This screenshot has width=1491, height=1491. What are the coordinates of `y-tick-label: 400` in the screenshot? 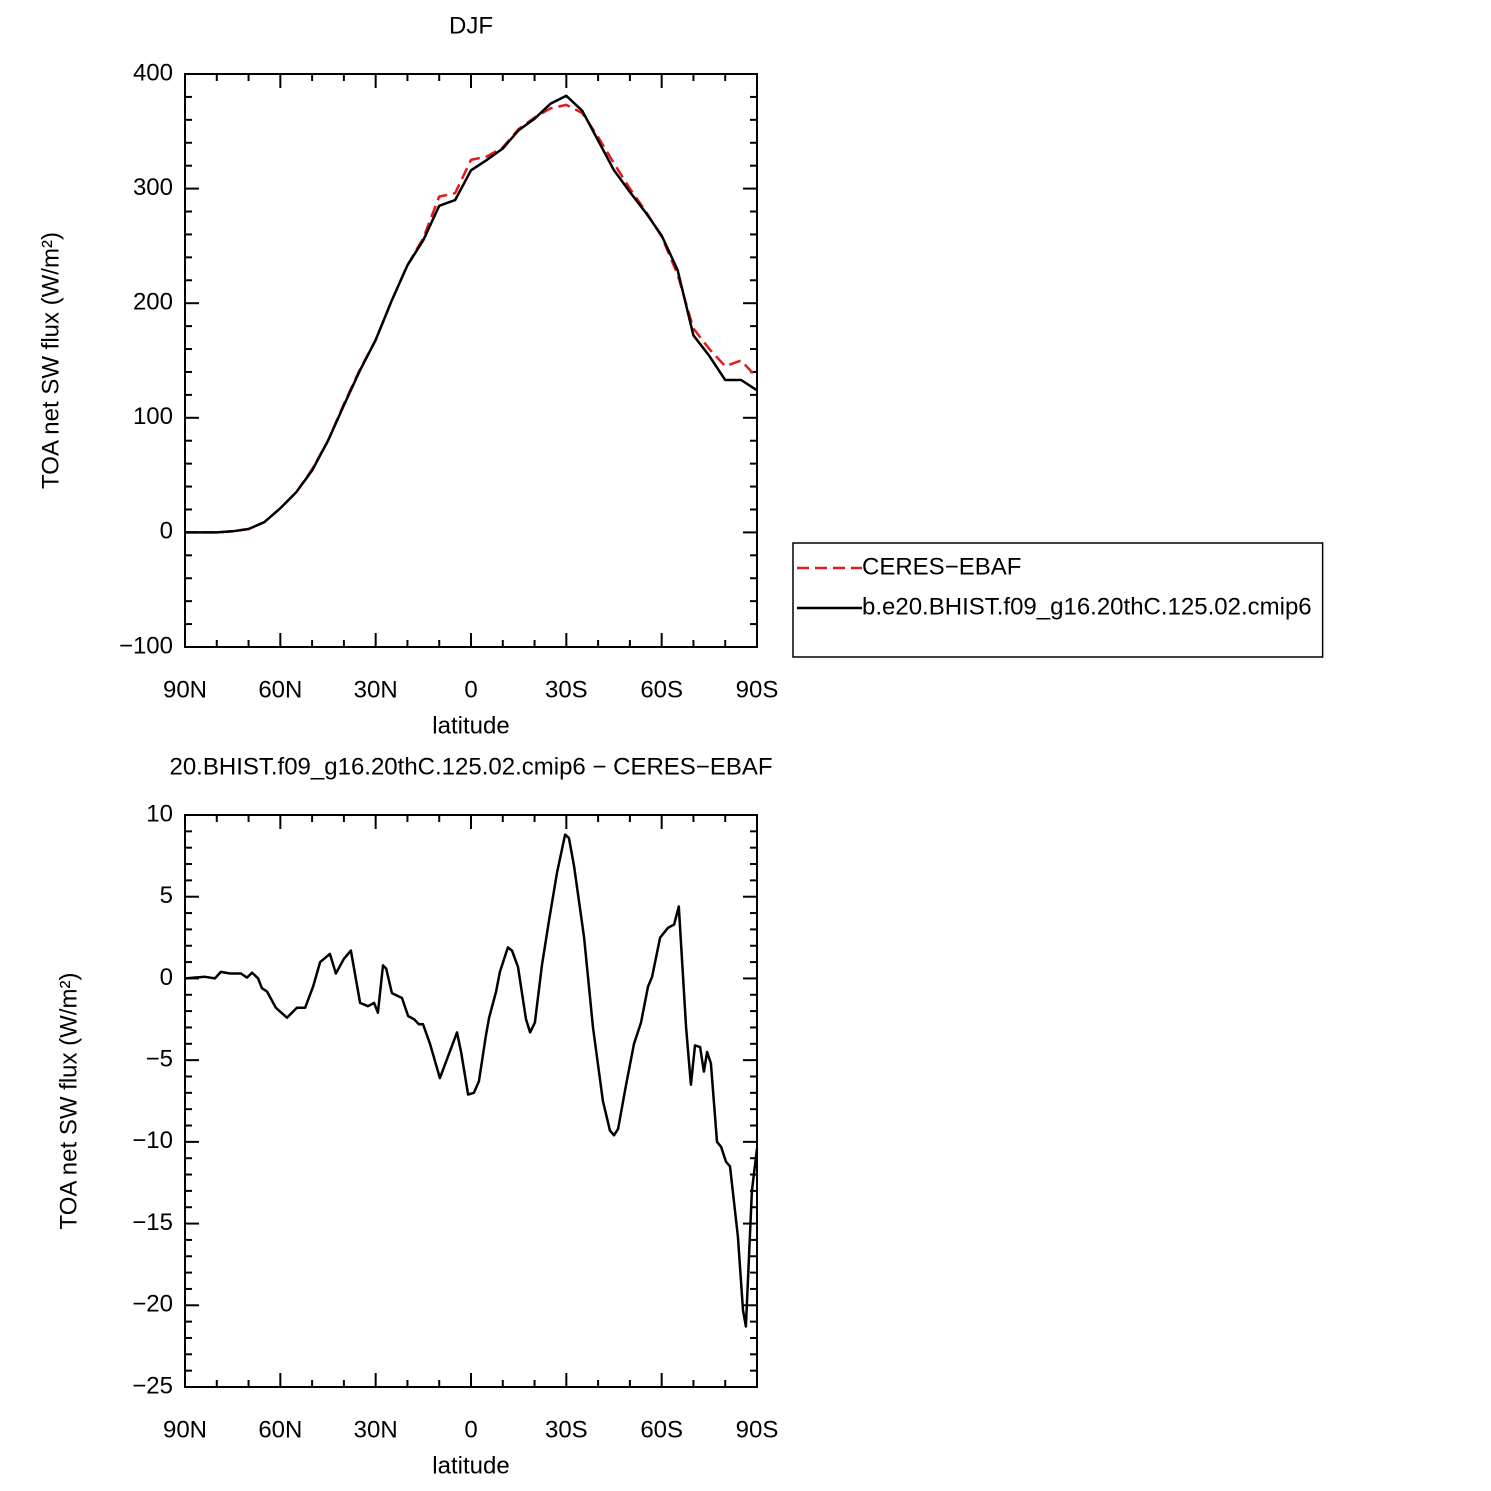 It's located at (153, 72).